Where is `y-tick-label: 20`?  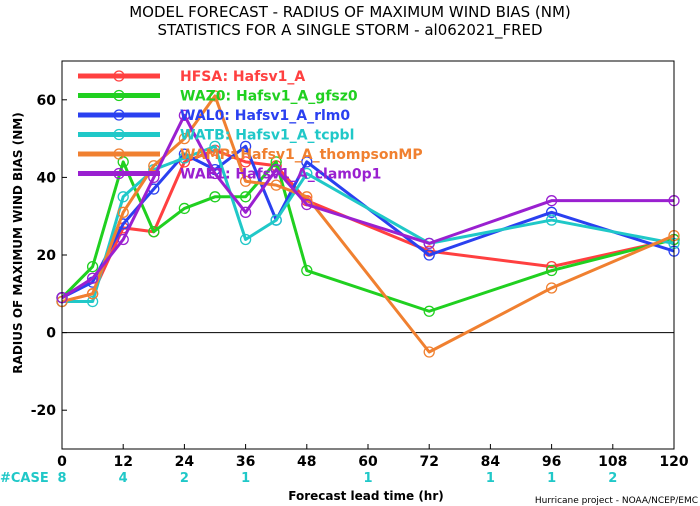 y-tick-label: 20 is located at coordinates (47, 256).